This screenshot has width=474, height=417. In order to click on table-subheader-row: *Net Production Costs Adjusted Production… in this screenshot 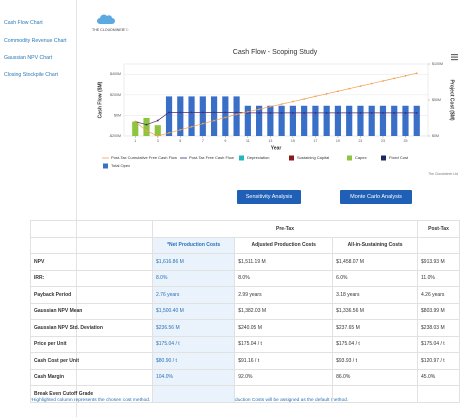, I will do `click(245, 245)`.